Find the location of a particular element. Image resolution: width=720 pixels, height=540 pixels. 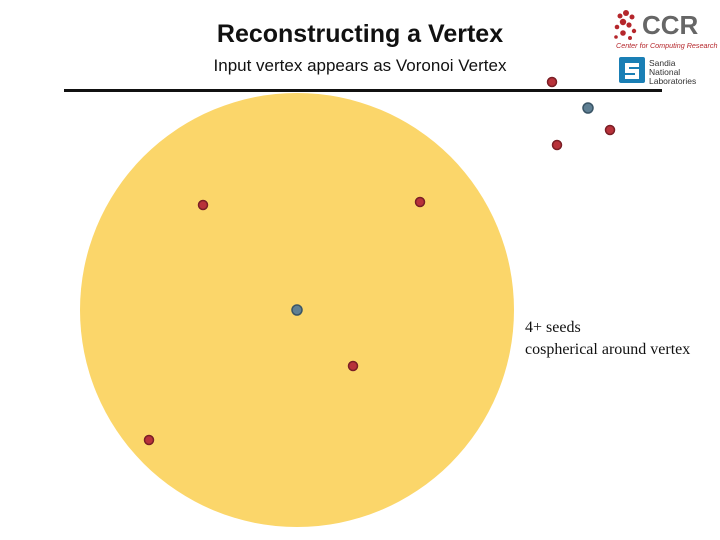

ccr-logo: CCR Center for Computing Research is located at coordinates (665, 30).